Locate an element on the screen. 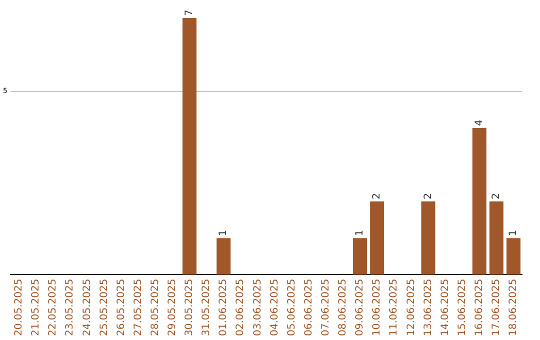 The width and height of the screenshot is (540, 340). x-tick-label: 02.06.2025 is located at coordinates (240, 307).